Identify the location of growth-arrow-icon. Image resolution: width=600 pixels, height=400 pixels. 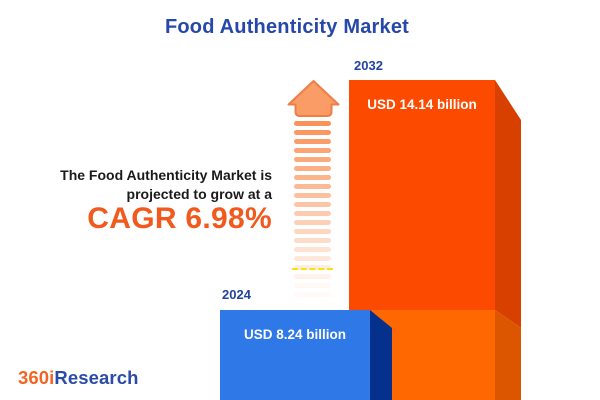
(313, 98).